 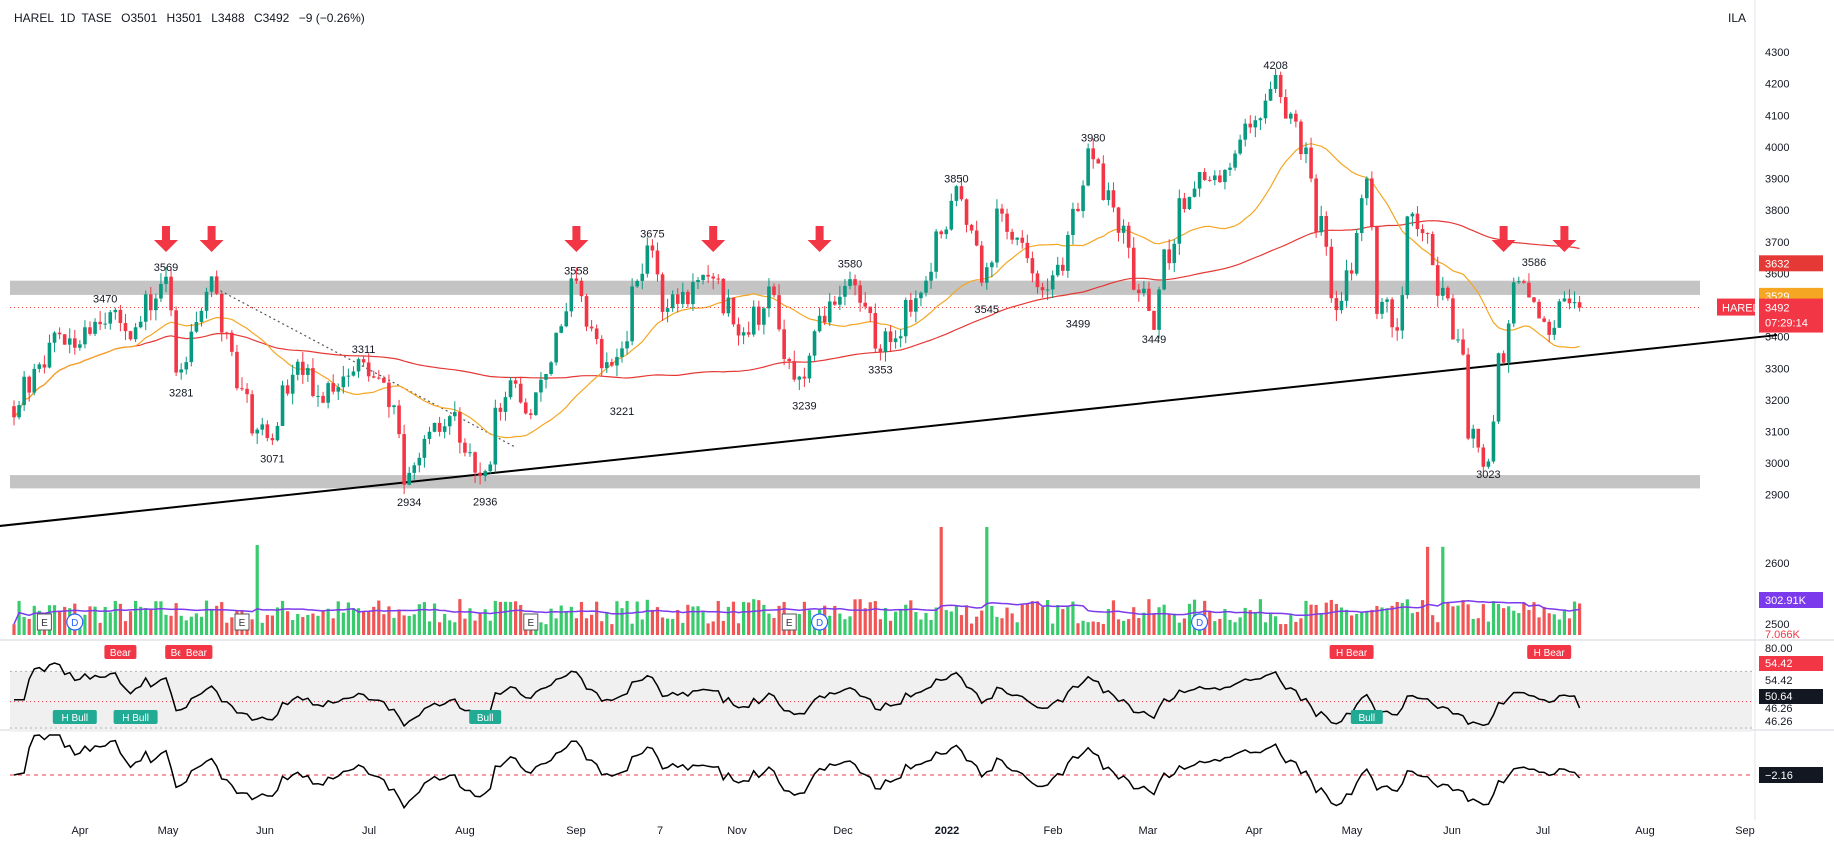 What do you see at coordinates (1777, 564) in the screenshot?
I see `volume-axis-tick: 2600` at bounding box center [1777, 564].